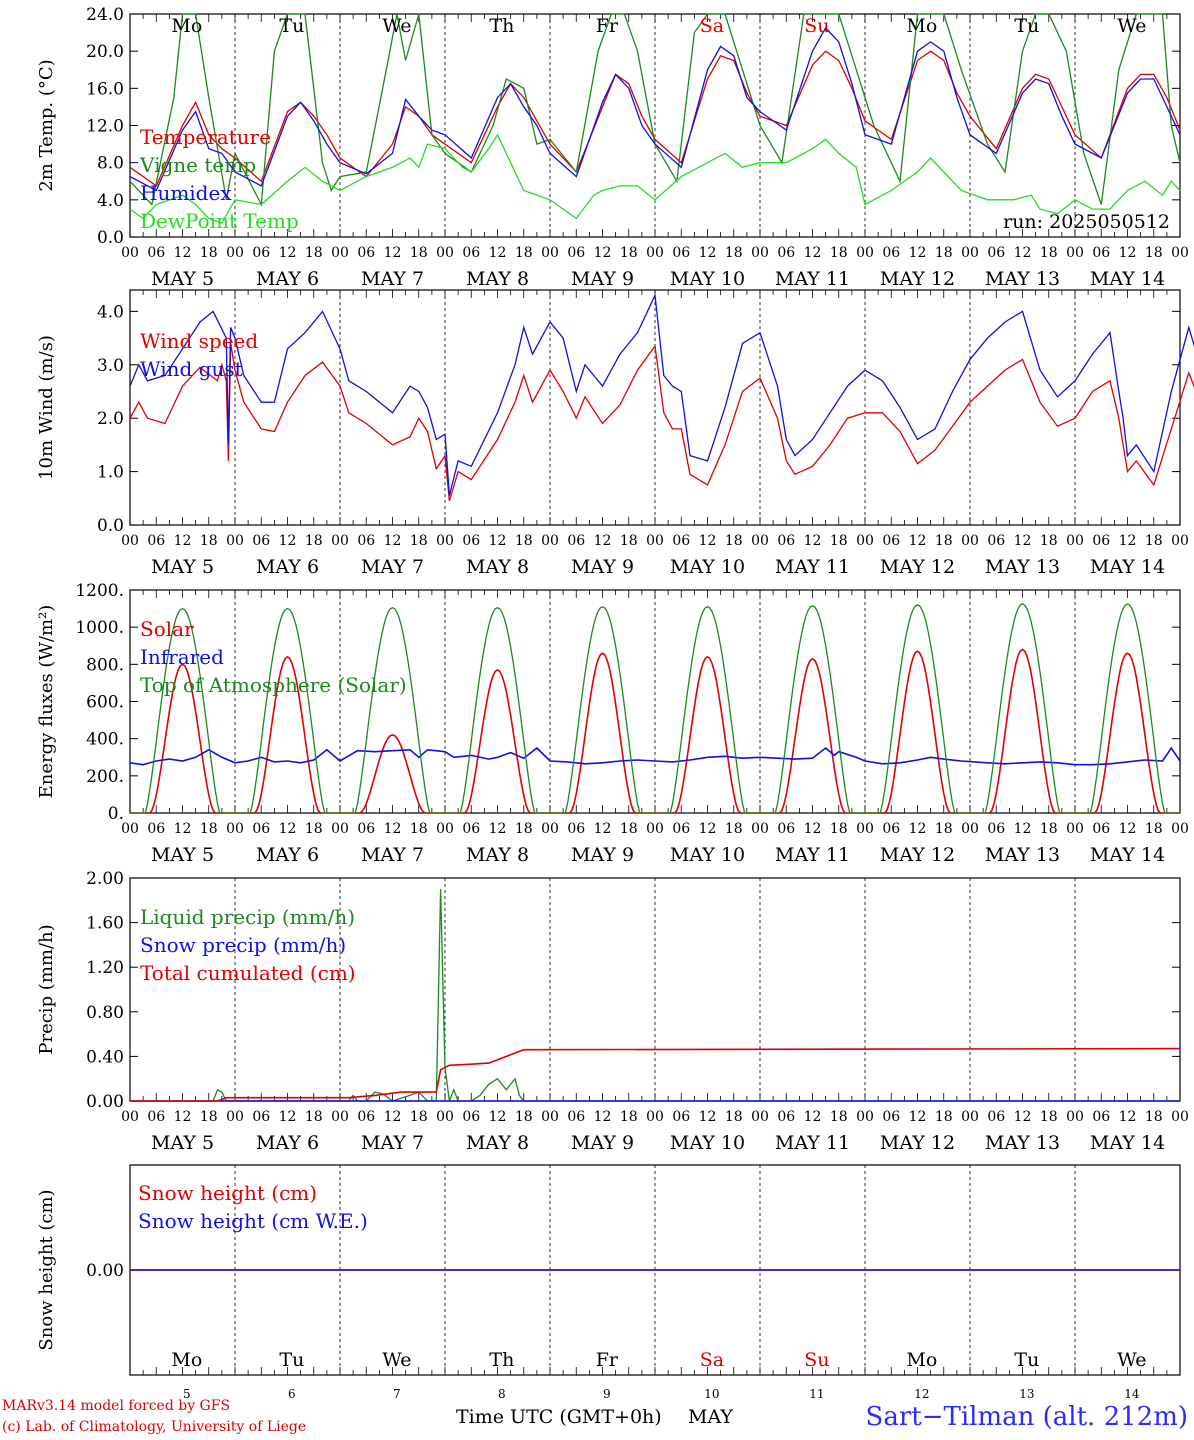 The width and height of the screenshot is (1194, 1440). What do you see at coordinates (247, 917) in the screenshot?
I see `legend-entry: Liquid precip (mm/h)` at bounding box center [247, 917].